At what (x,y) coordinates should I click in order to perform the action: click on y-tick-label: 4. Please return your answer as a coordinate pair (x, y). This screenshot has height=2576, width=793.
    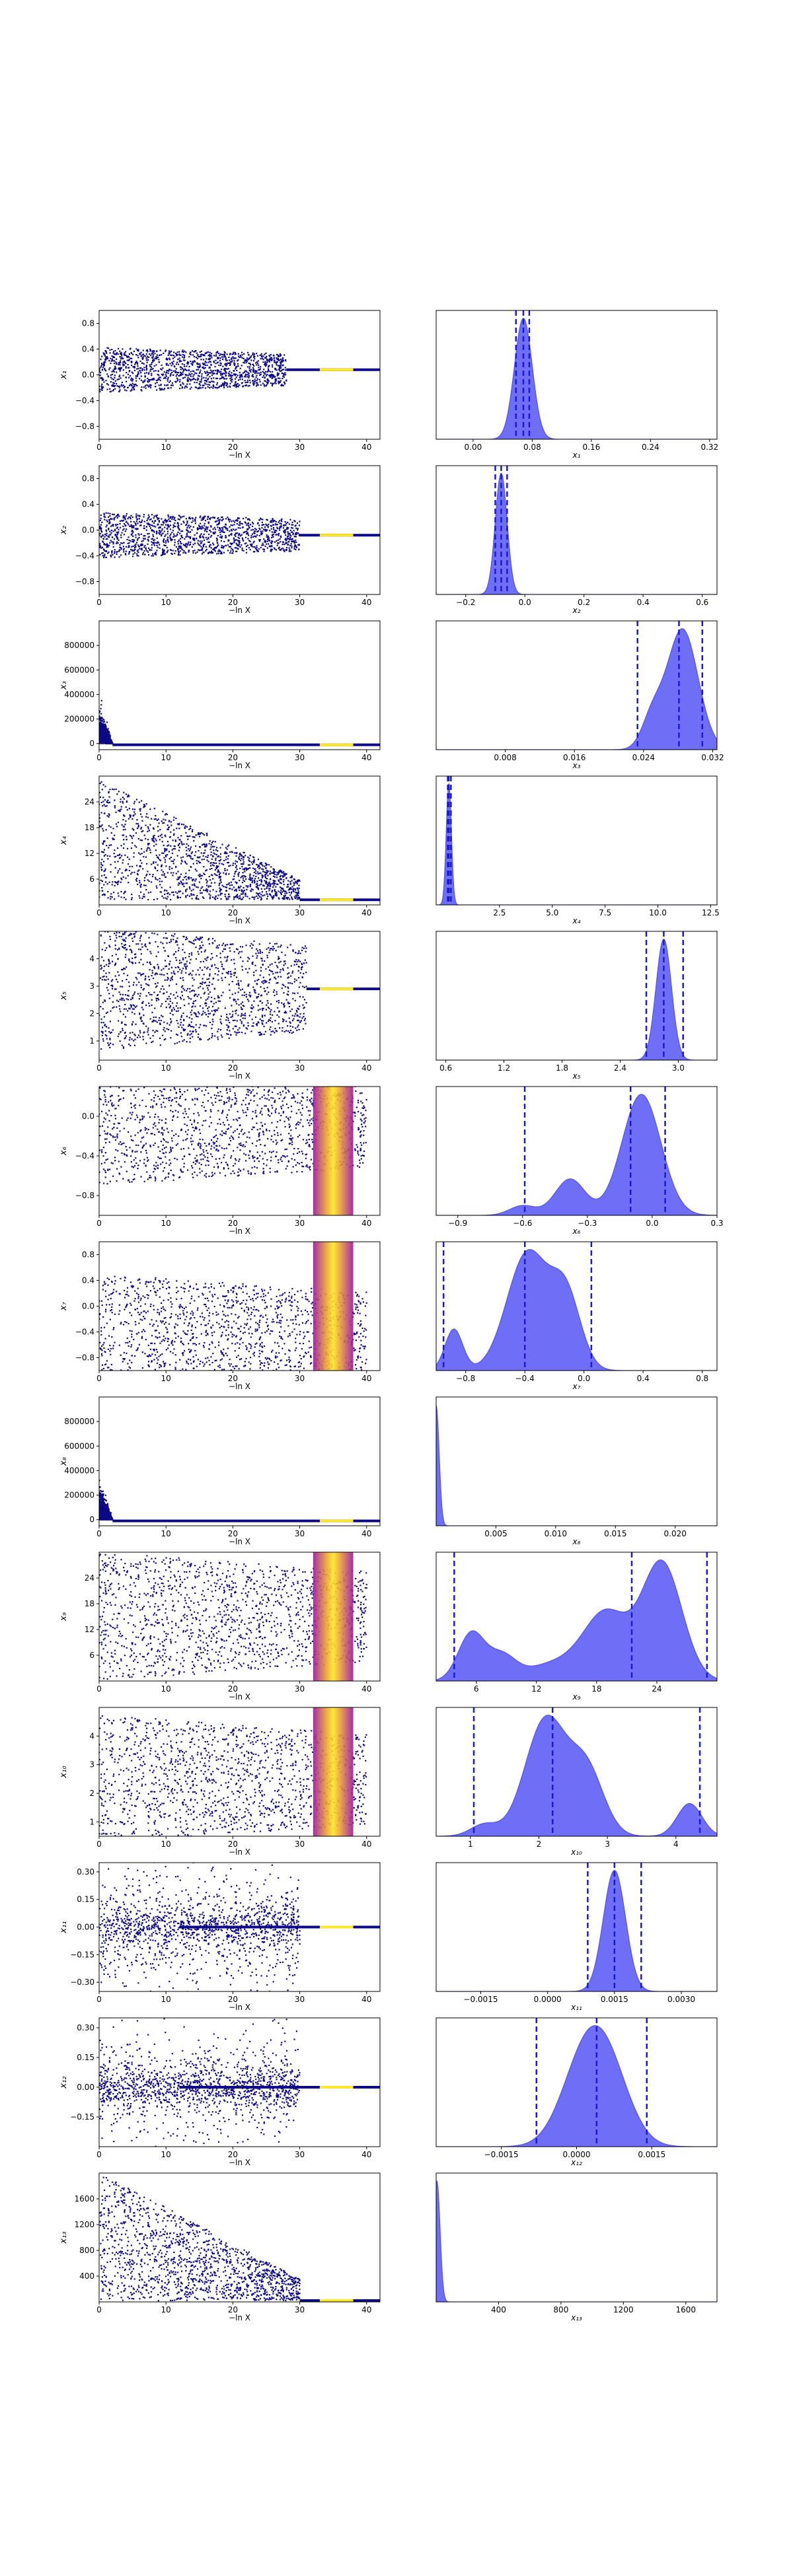
    Looking at the image, I should click on (91, 1736).